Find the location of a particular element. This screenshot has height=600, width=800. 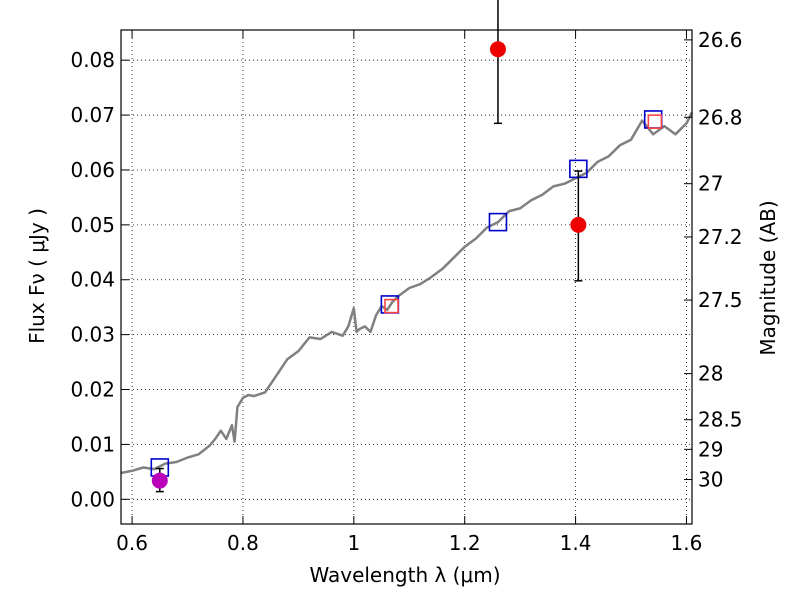

y2-tick-label: 28 is located at coordinates (710, 374).